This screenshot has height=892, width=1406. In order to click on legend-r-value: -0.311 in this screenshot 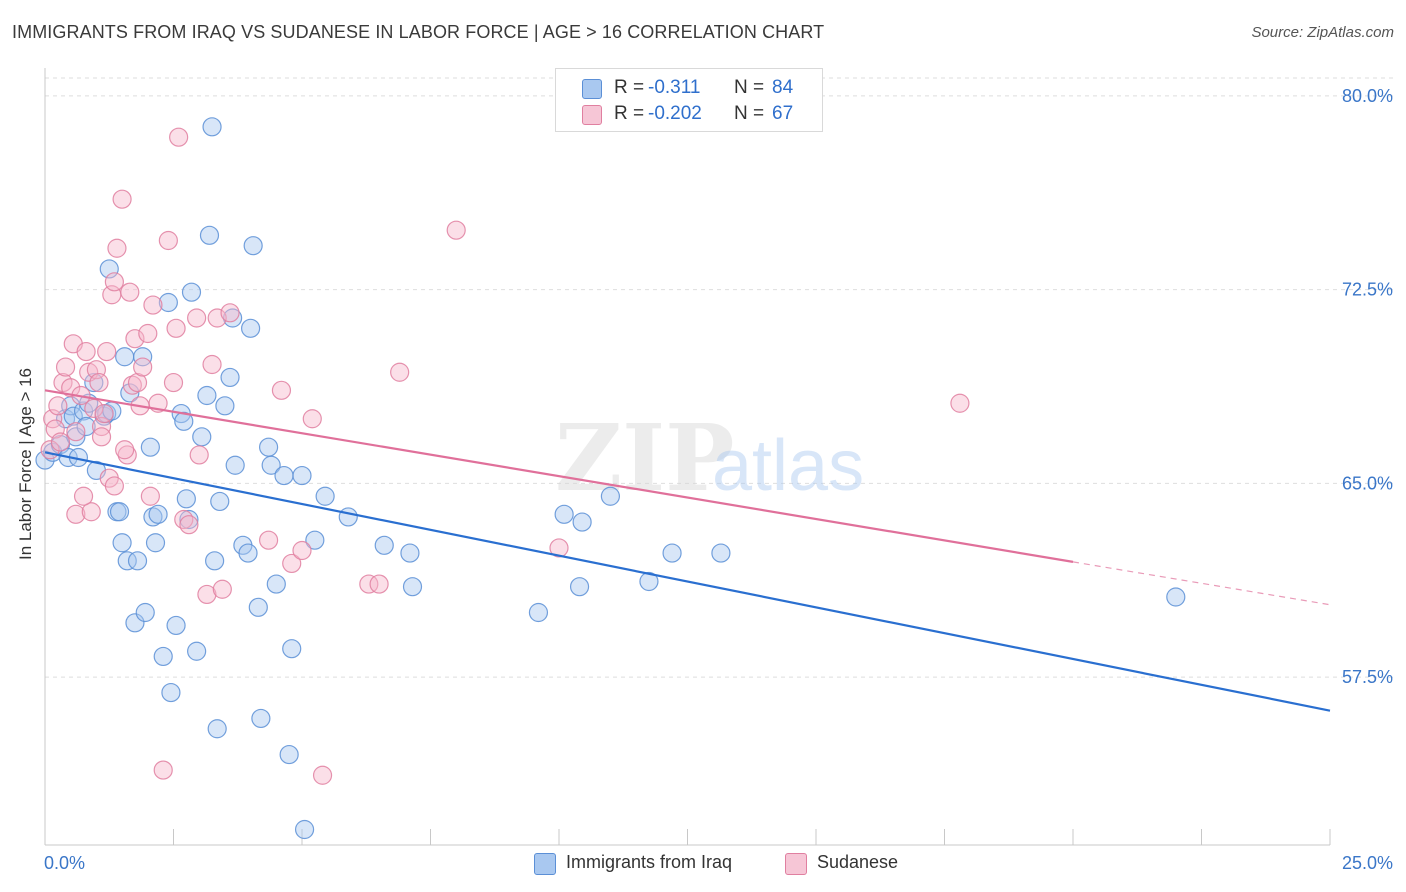, I will do `click(674, 87)`.